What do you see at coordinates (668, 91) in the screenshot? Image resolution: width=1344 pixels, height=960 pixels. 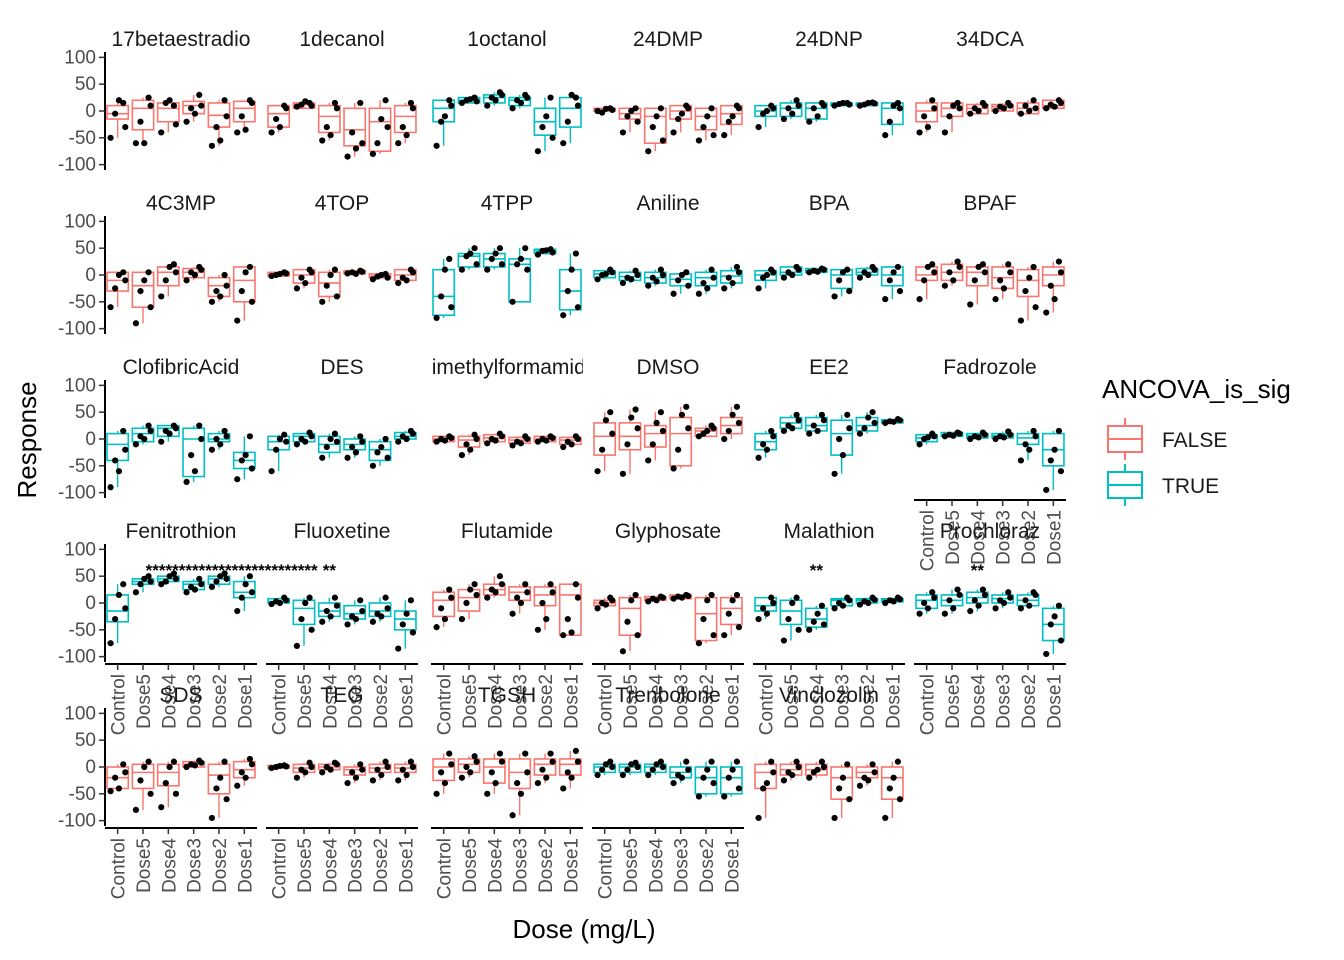 I see `facet-panel: 24DMP` at bounding box center [668, 91].